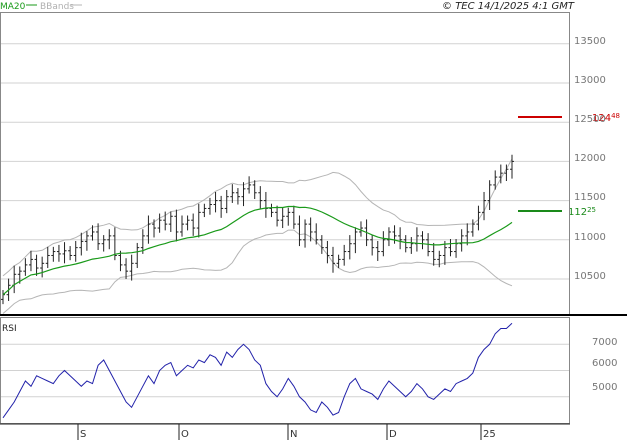 This screenshot has width=627, height=444. What do you see at coordinates (508, 6) in the screenshot?
I see `copyright-timestamp: © TEC 14/1/2025 4:1 GMT` at bounding box center [508, 6].